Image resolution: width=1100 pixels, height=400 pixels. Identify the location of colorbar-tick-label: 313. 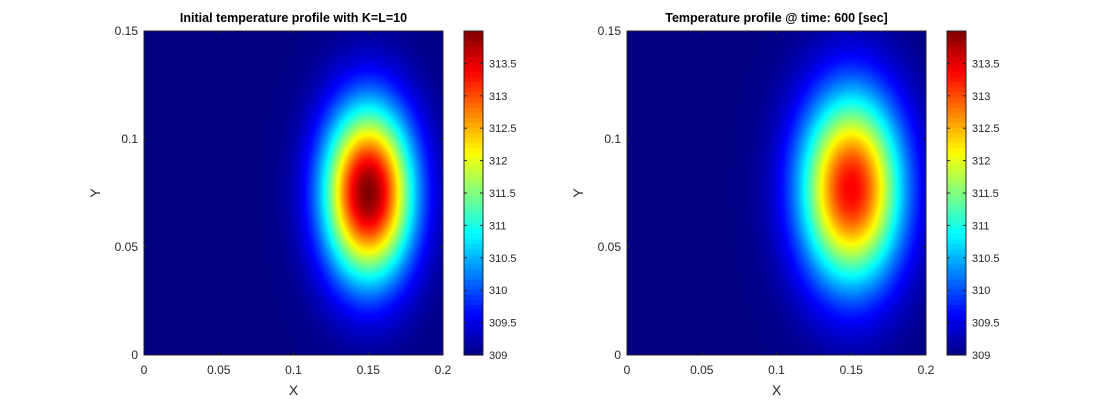
(981, 97).